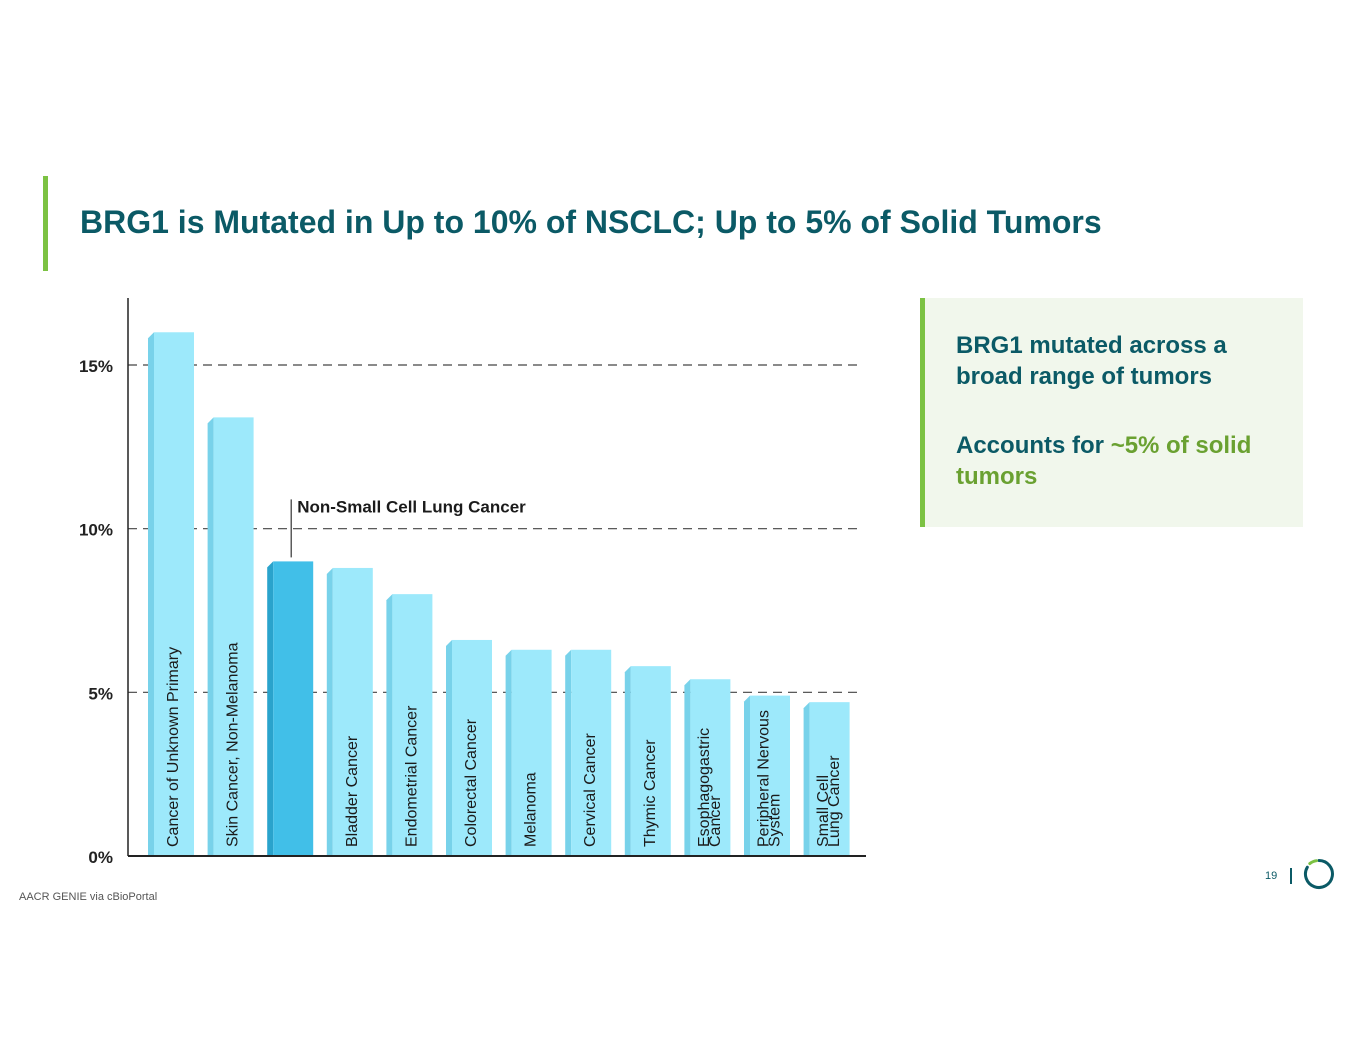 The image size is (1365, 1055). What do you see at coordinates (775, 820) in the screenshot?
I see `bar-label: System` at bounding box center [775, 820].